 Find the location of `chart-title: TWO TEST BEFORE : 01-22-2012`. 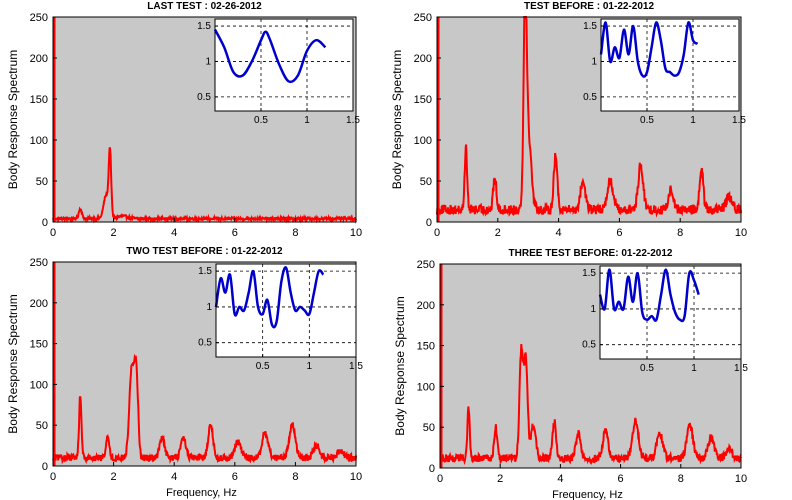

chart-title: TWO TEST BEFORE : 01-22-2012 is located at coordinates (204, 251).